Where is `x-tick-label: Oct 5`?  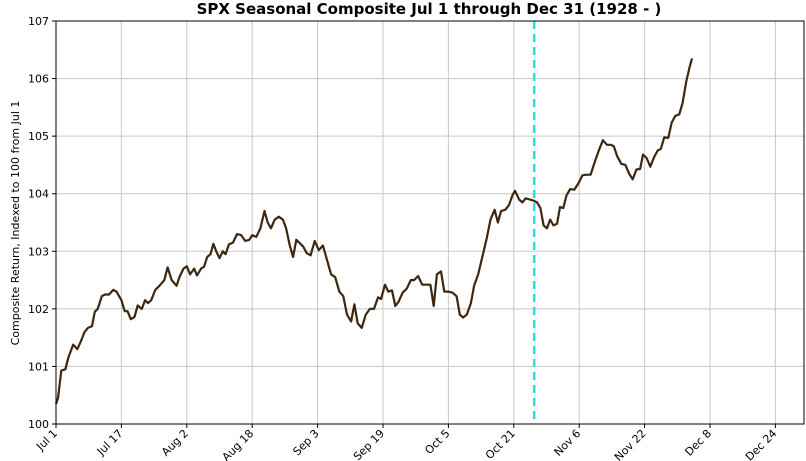 x-tick-label: Oct 5 is located at coordinates (437, 442).